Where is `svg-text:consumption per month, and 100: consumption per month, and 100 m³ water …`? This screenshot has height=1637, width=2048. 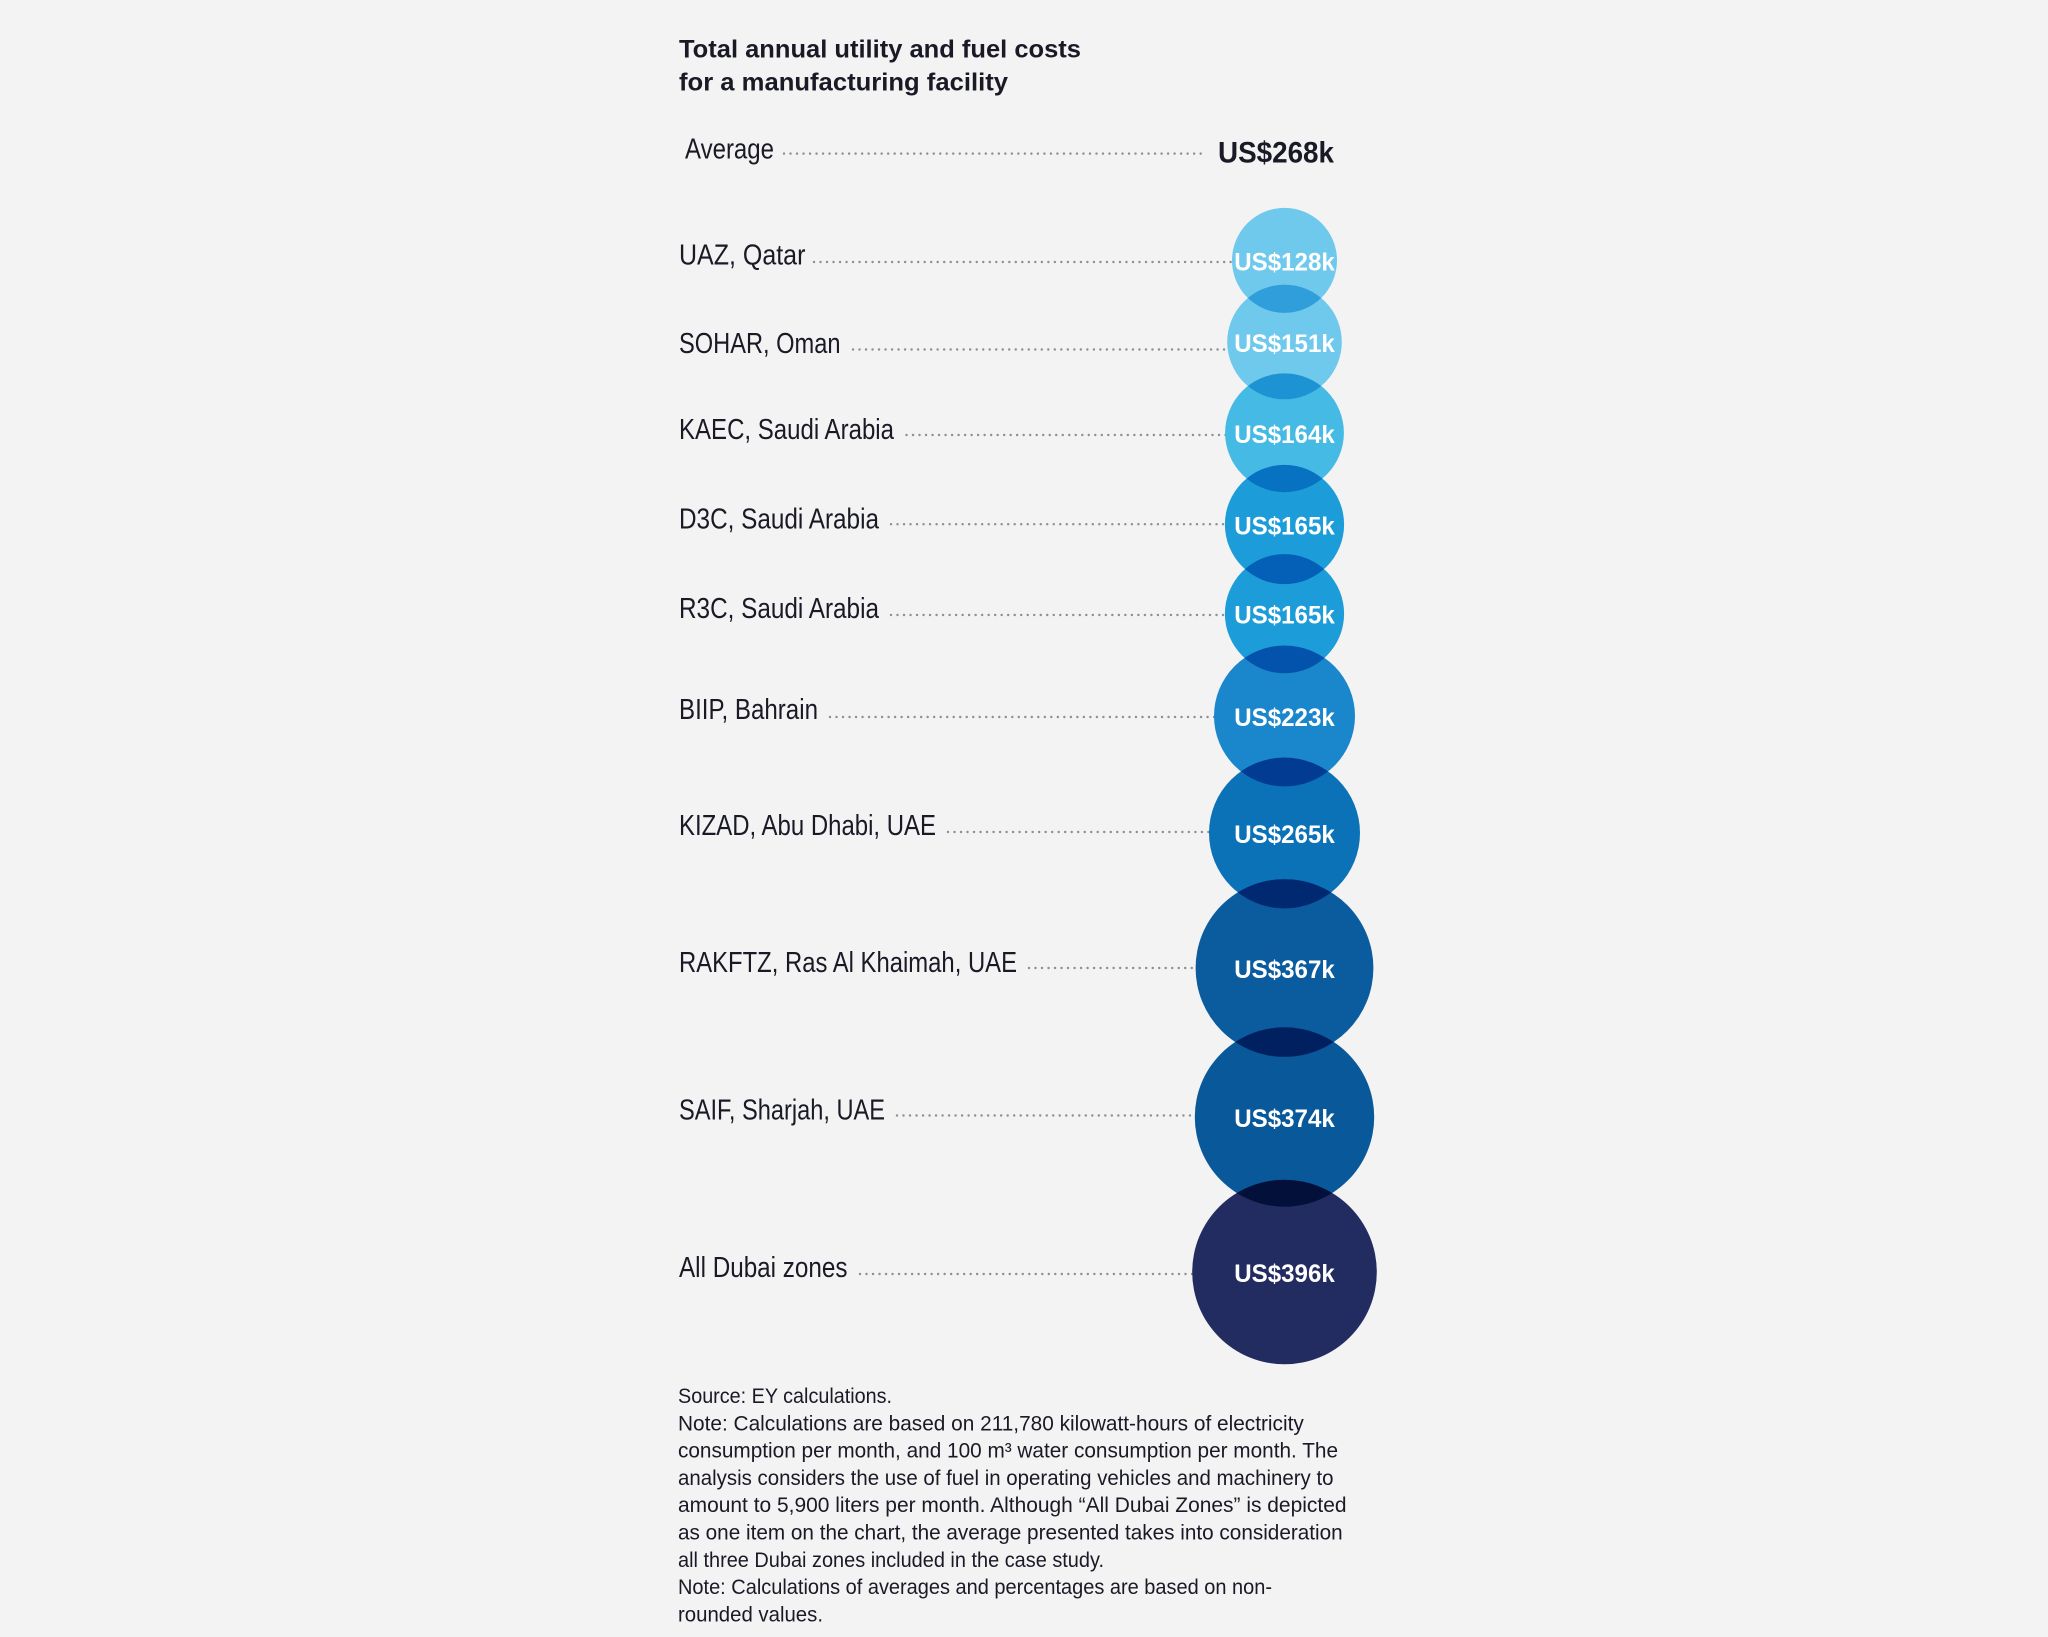 svg-text:consumption per month, and 100: consumption per month, and 100 m³ water … is located at coordinates (1008, 1451).